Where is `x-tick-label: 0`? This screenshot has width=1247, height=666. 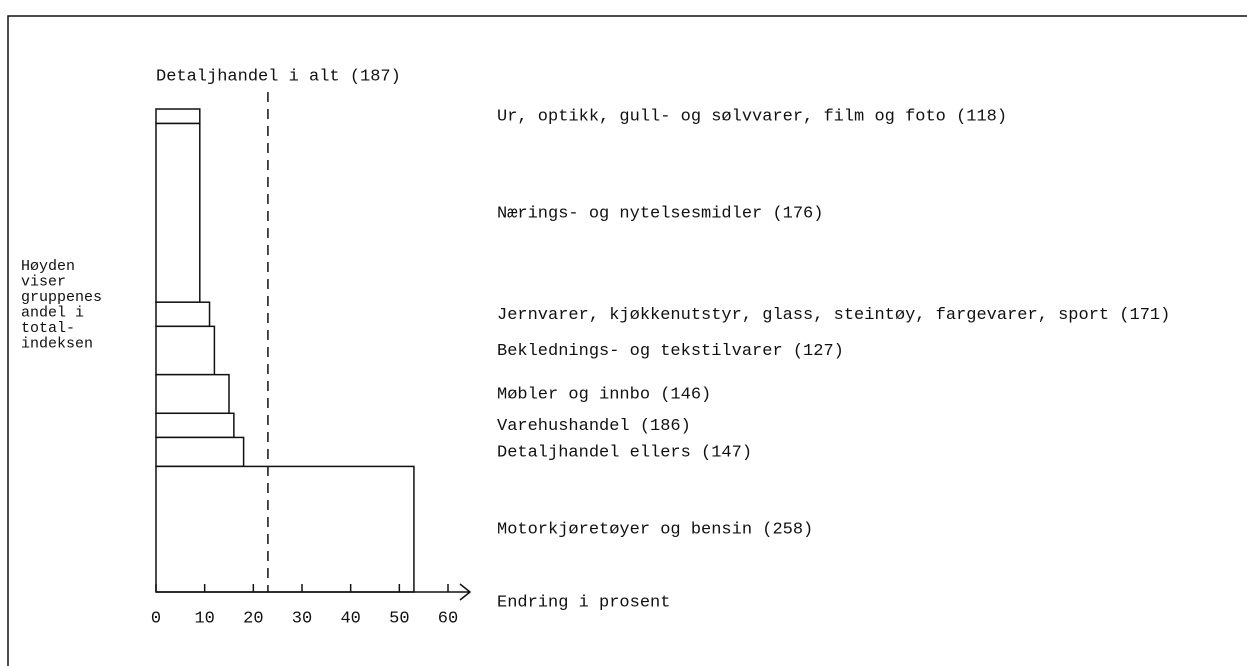 x-tick-label: 0 is located at coordinates (156, 618).